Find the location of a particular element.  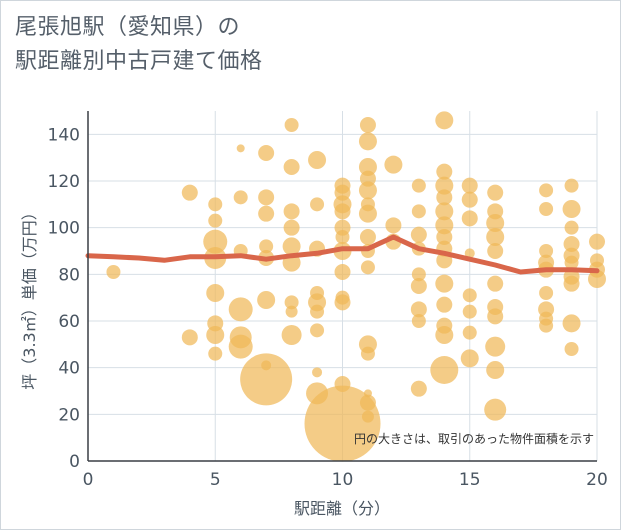

size-note: 円の大きさは、取引のあった物件面積を示す is located at coordinates (474, 438).